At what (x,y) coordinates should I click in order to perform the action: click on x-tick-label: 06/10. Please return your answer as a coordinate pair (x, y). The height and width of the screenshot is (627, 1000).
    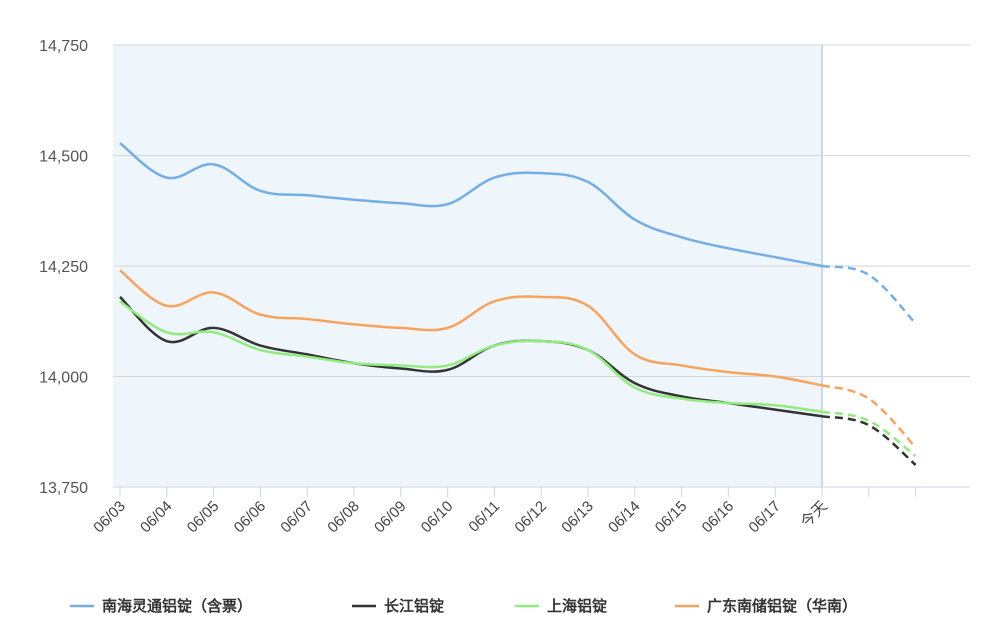
    Looking at the image, I should click on (437, 517).